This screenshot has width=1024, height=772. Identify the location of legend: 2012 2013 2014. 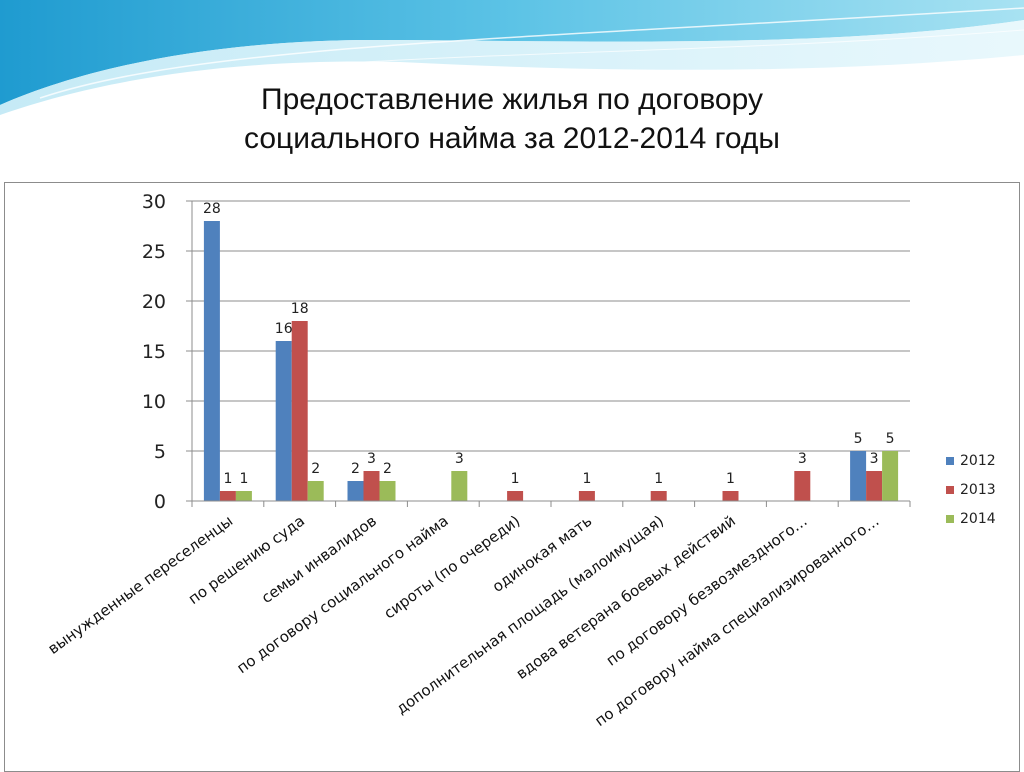
(971, 490).